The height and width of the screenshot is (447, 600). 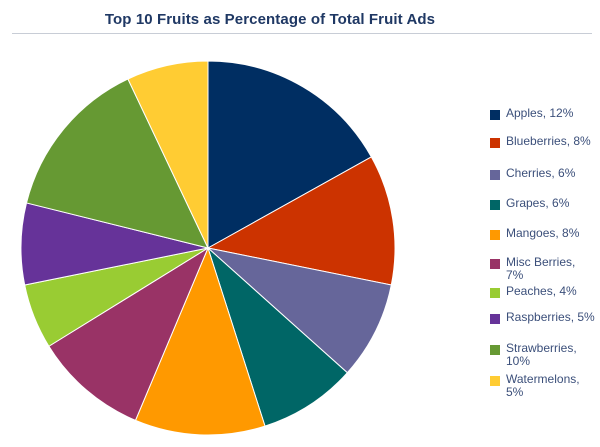 I want to click on legend-item-apples: Apples, 12%, so click(x=543, y=113).